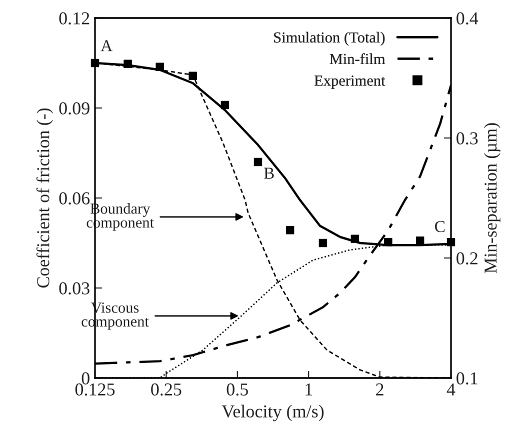 The image size is (527, 441). Describe the element at coordinates (86, 378) in the screenshot. I see `y-tick-label: 0` at that location.